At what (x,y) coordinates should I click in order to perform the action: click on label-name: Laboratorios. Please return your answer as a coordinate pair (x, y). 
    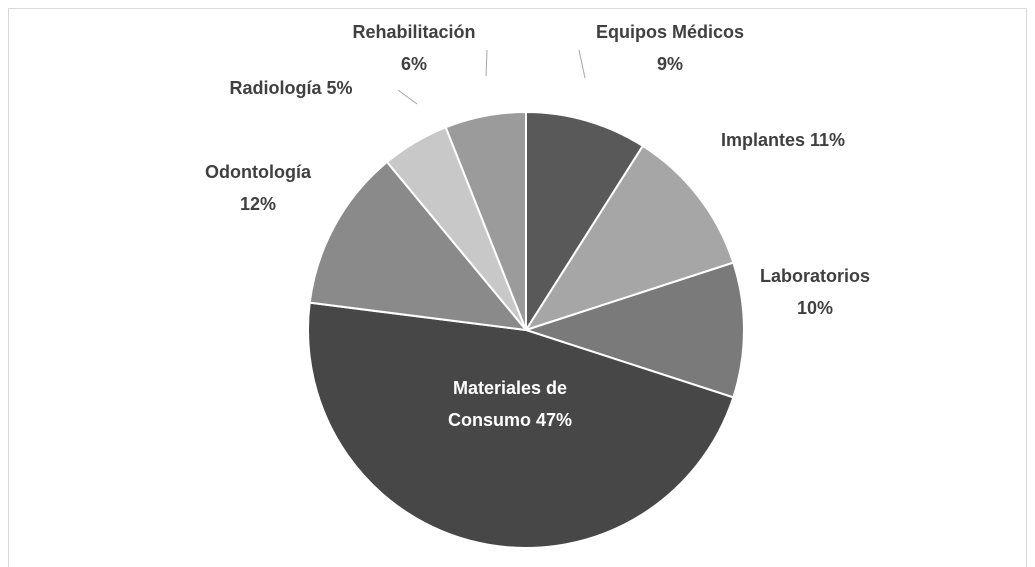
    Looking at the image, I should click on (814, 276).